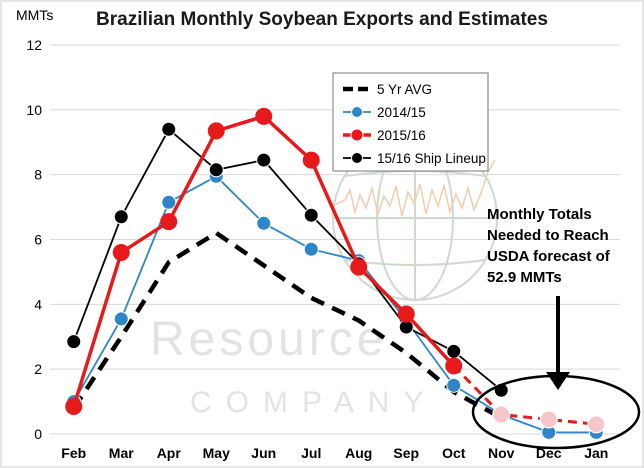  I want to click on svg-text: COMPANY, so click(313, 402).